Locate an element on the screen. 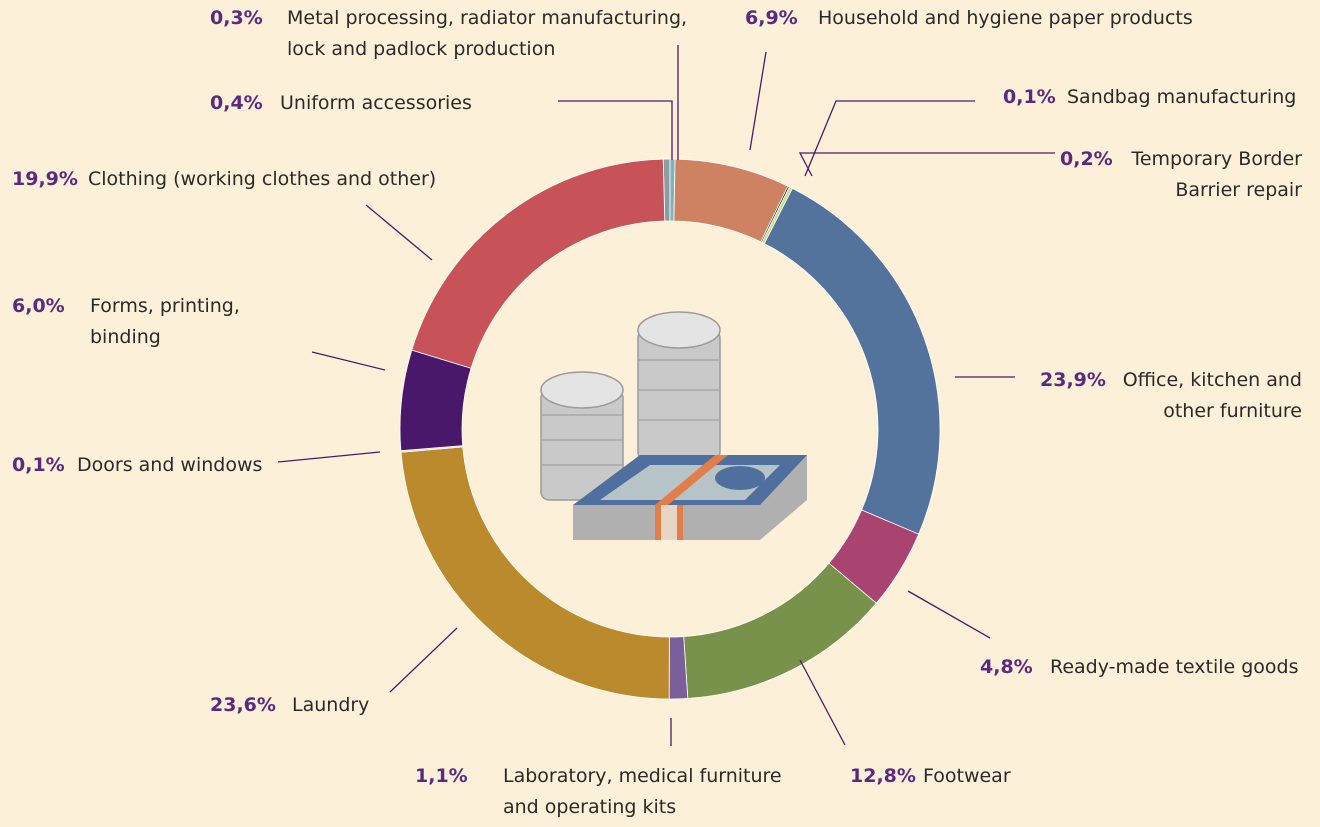 Image resolution: width=1320 pixels, height=827 pixels. category-label: Household and hygiene paper products is located at coordinates (1005, 18).